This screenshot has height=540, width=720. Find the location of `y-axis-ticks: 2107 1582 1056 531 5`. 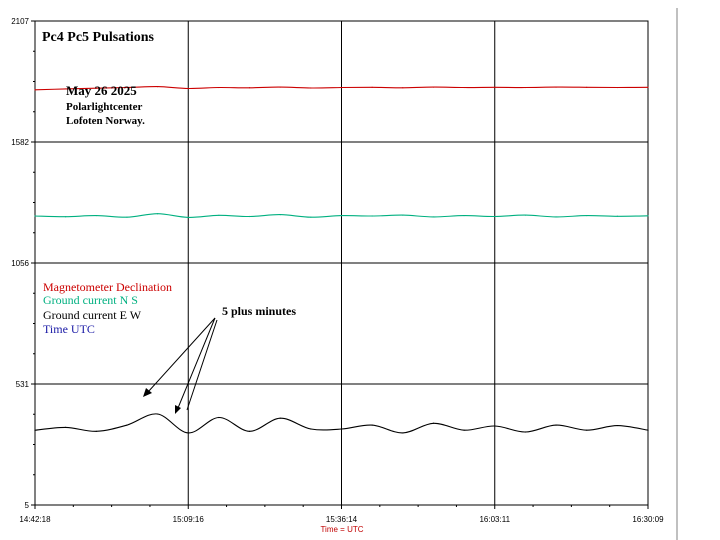

y-axis-ticks: 2107 1582 1056 531 5 is located at coordinates (23, 263).